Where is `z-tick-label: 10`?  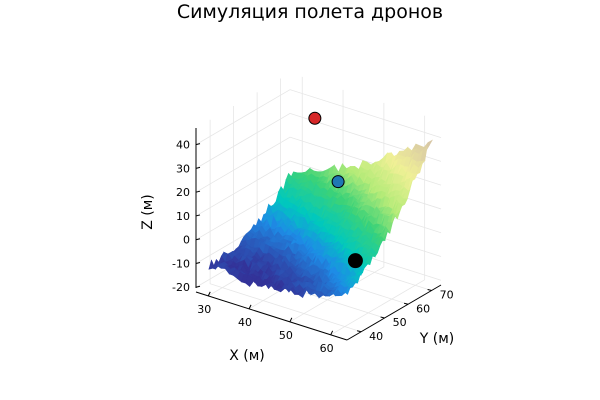
z-tick-label: 10 is located at coordinates (183, 216).